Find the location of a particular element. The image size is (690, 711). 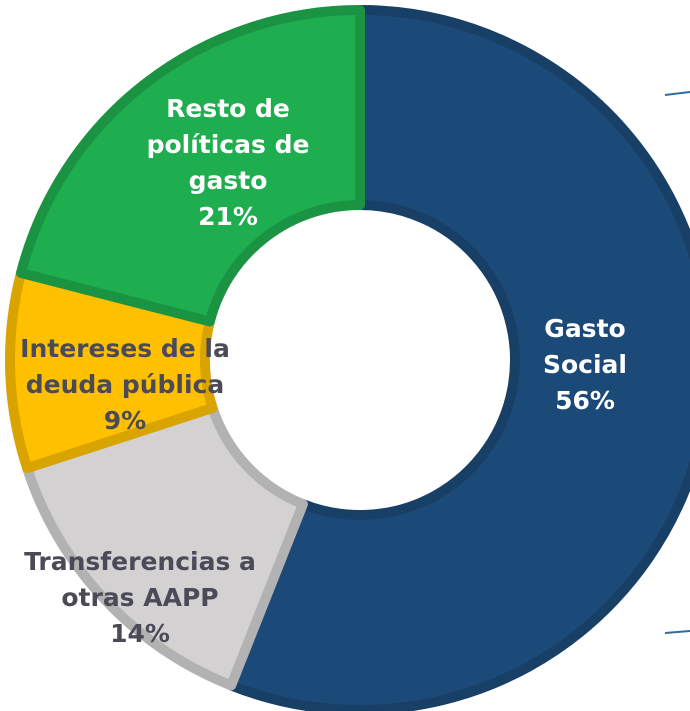

slice-label: Resto de políticas de gasto 21% is located at coordinates (228, 163).